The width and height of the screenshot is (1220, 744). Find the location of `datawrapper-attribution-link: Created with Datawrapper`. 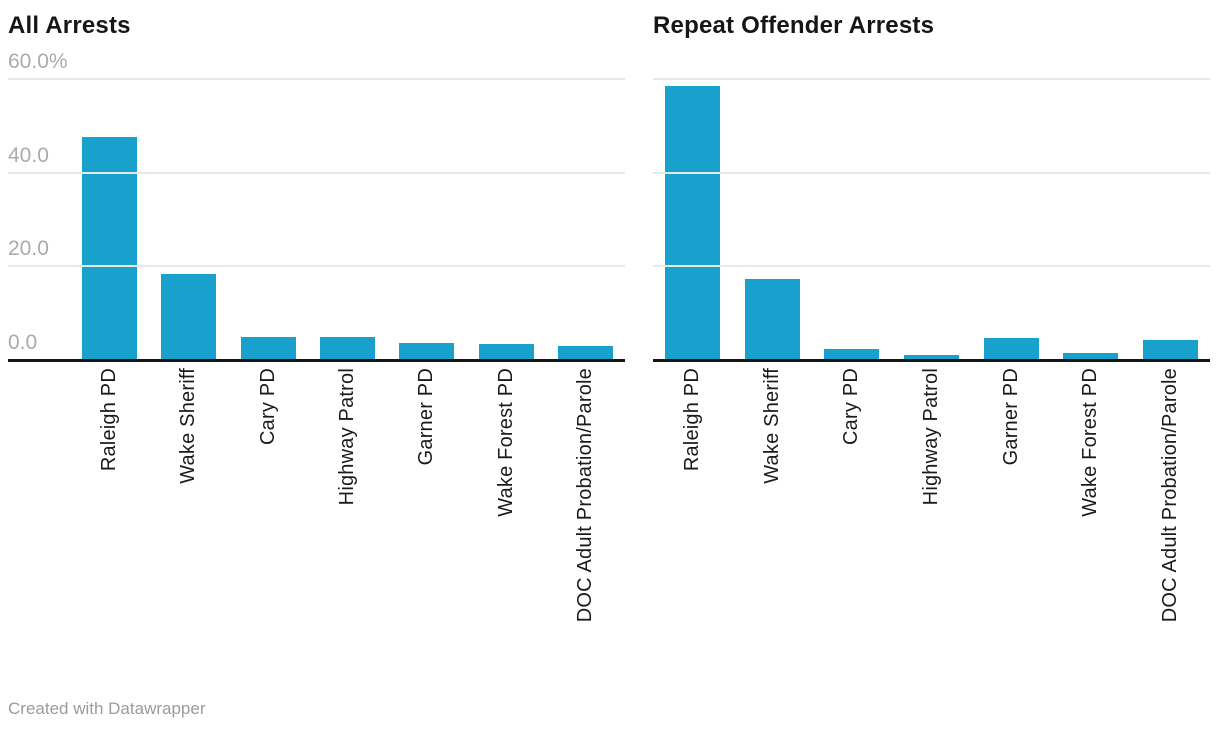

datawrapper-attribution-link: Created with Datawrapper is located at coordinates (107, 708).